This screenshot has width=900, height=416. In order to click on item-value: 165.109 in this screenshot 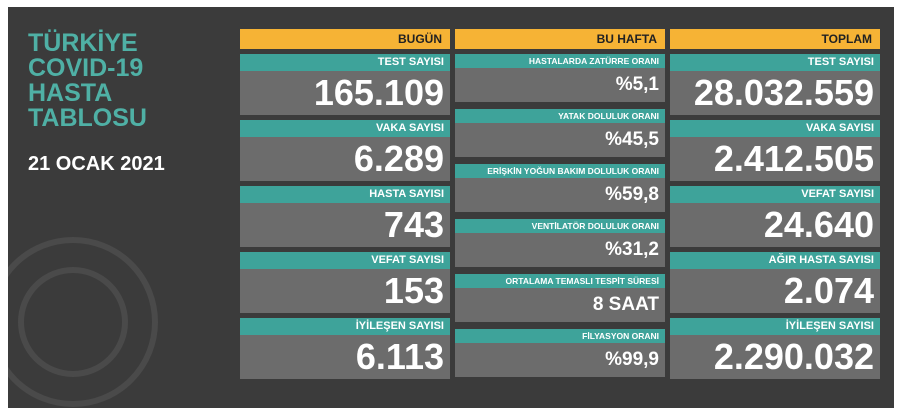, I will do `click(345, 93)`.